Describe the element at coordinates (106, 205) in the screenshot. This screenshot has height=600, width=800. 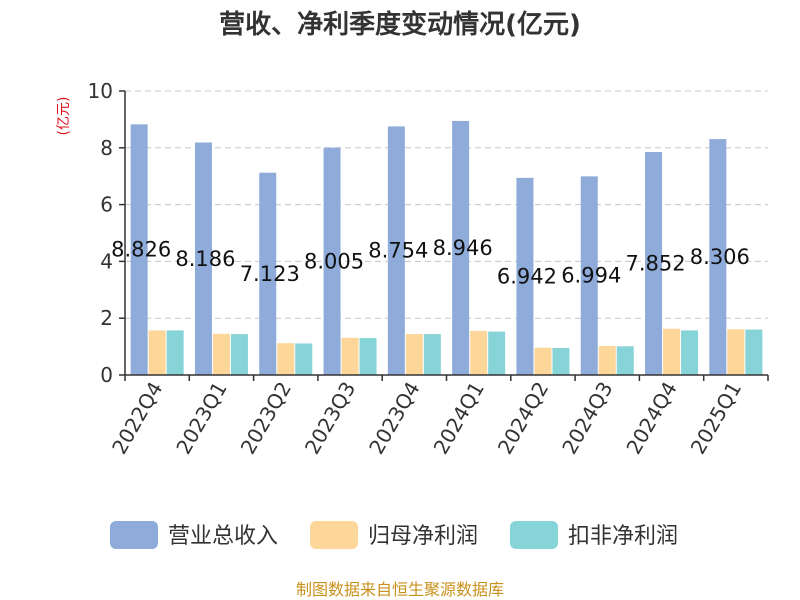
I see `y-tick-label: 6` at that location.